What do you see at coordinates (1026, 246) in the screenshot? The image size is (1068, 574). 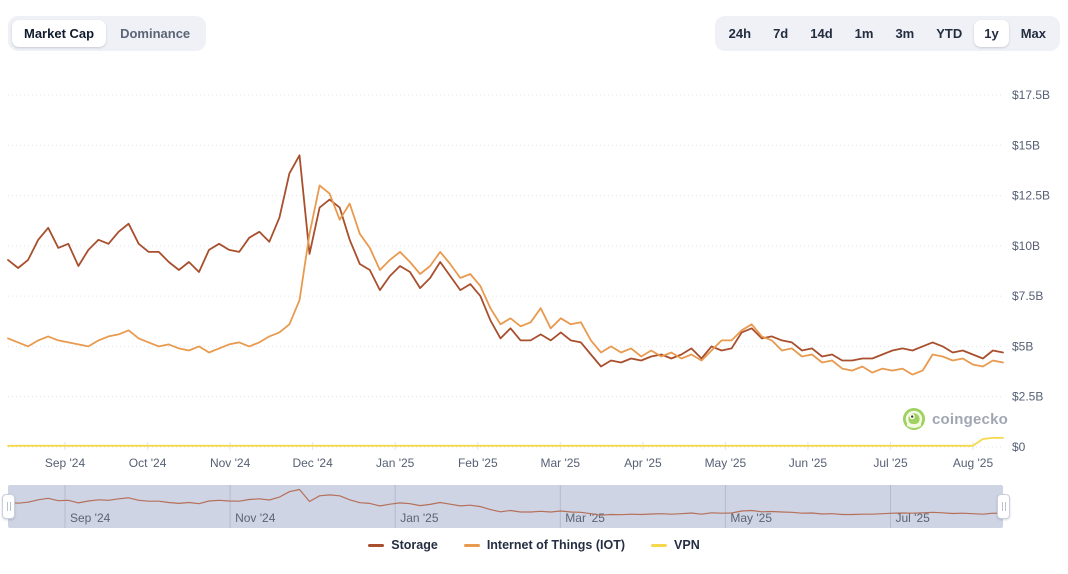 I see `y-axis-label: $10B` at bounding box center [1026, 246].